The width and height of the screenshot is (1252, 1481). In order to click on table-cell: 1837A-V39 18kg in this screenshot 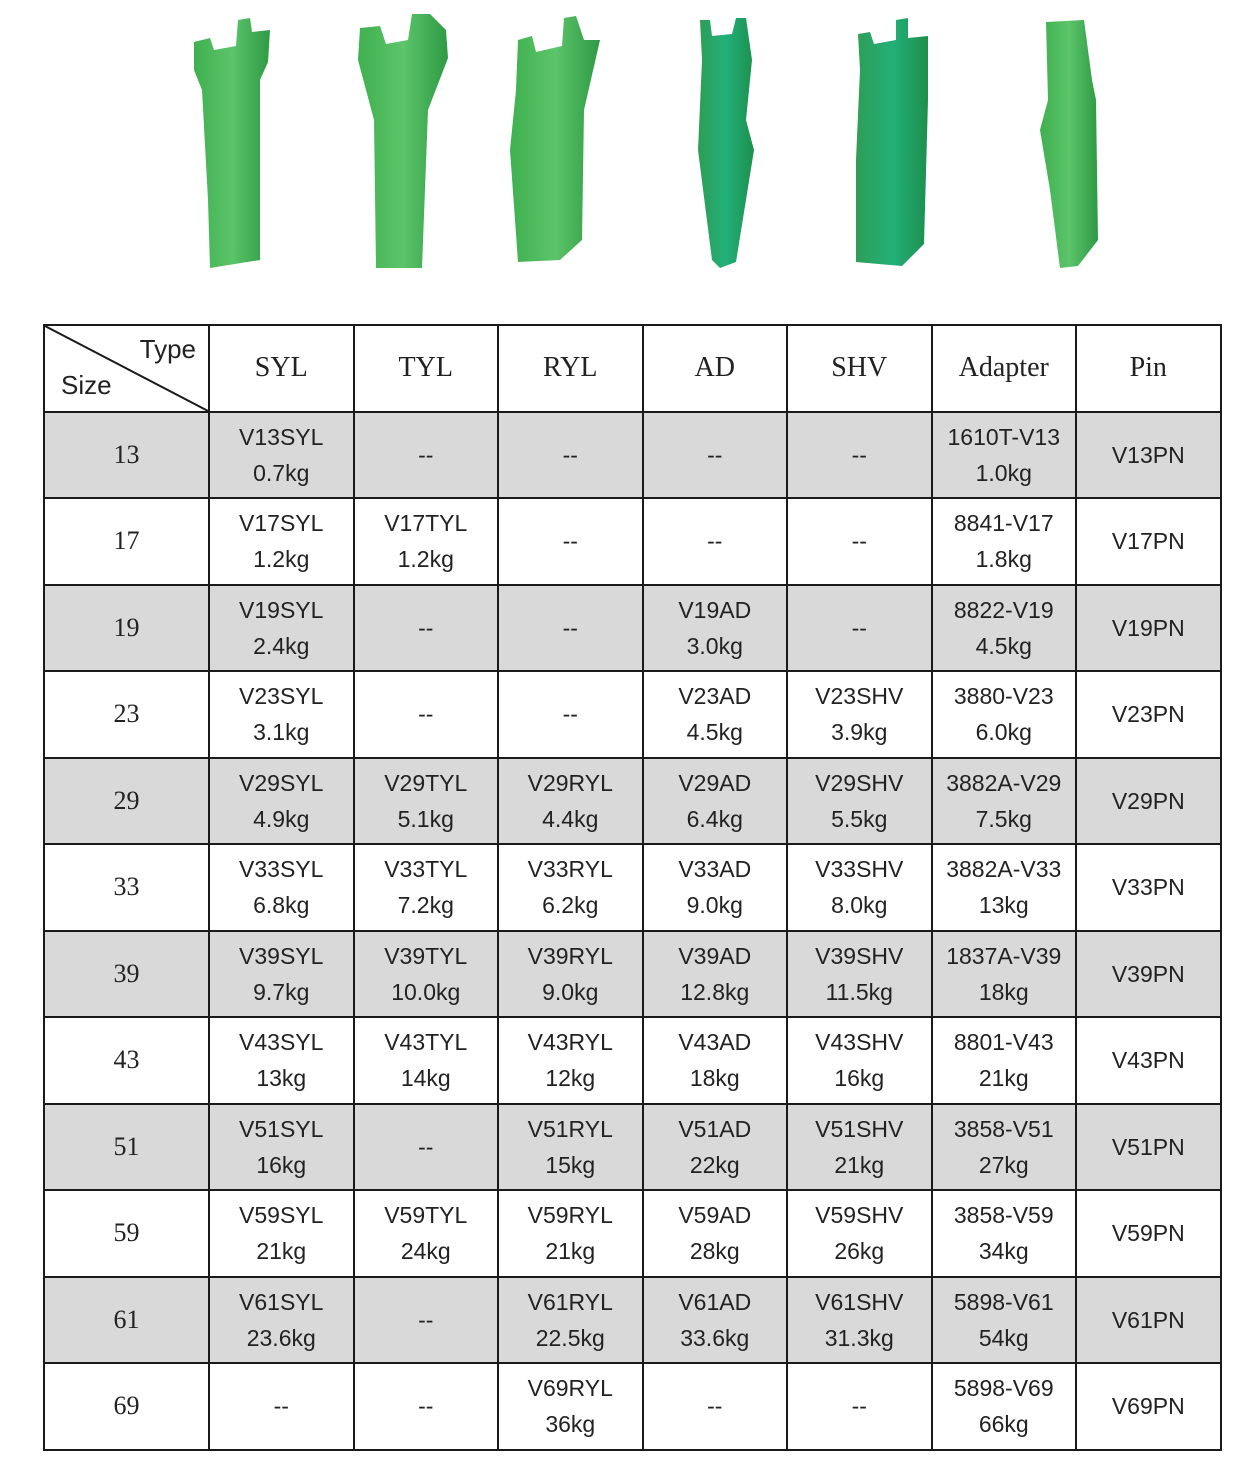, I will do `click(1003, 973)`.